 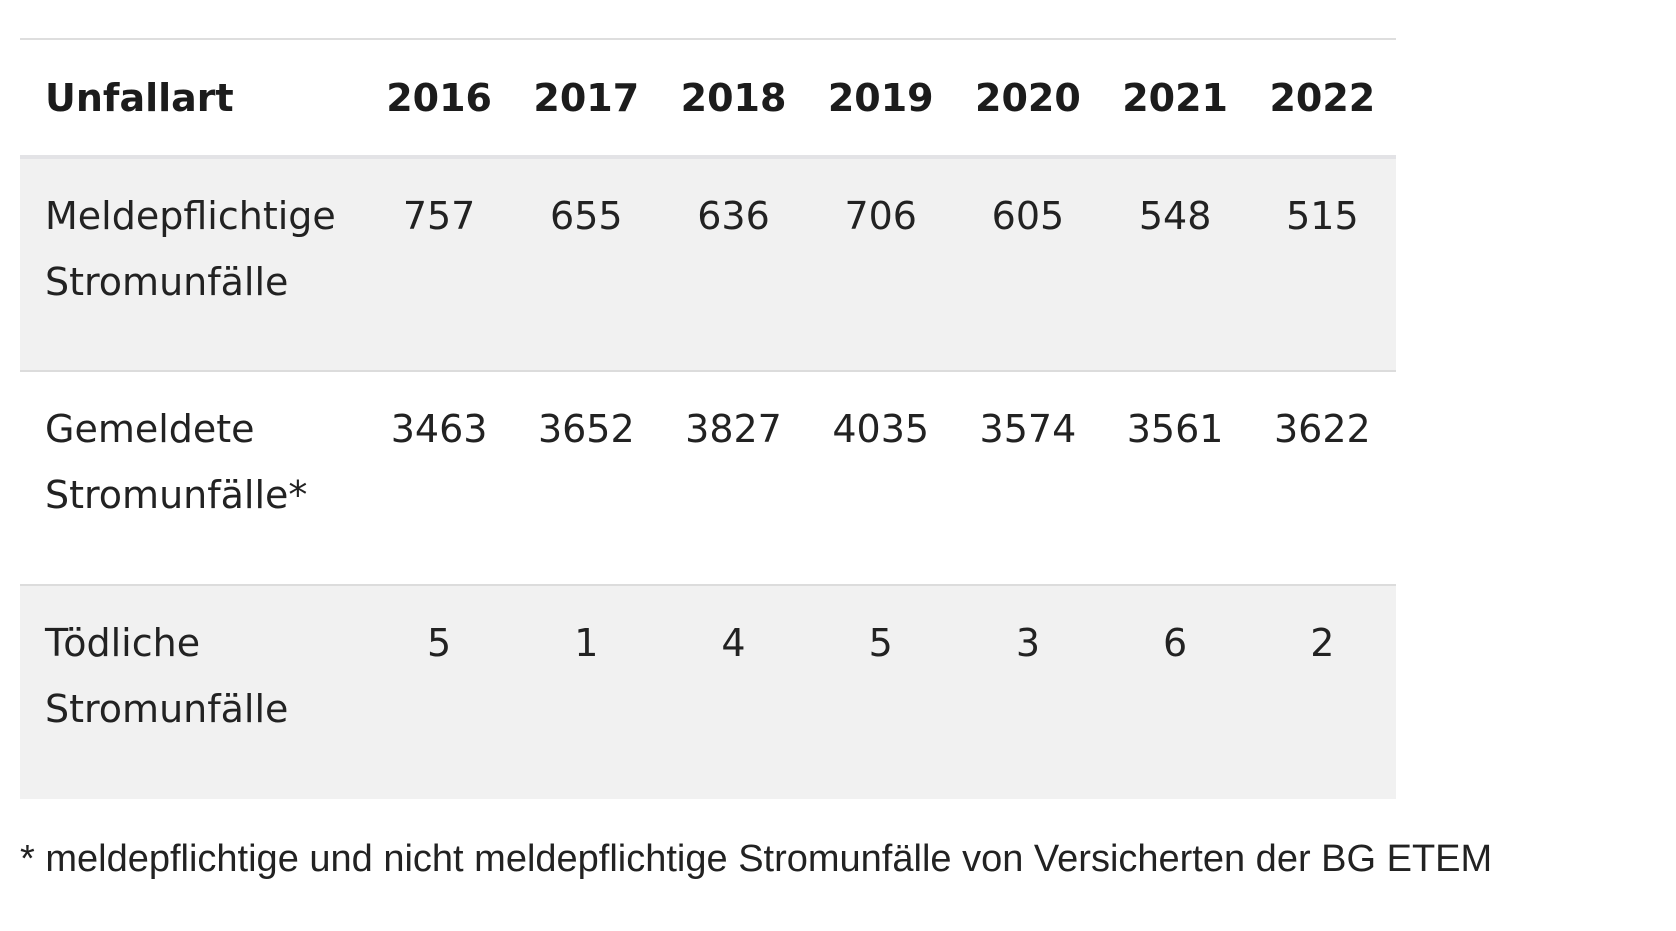 I want to click on row-label: Meldepflichtige Stromunfälle, so click(x=193, y=264).